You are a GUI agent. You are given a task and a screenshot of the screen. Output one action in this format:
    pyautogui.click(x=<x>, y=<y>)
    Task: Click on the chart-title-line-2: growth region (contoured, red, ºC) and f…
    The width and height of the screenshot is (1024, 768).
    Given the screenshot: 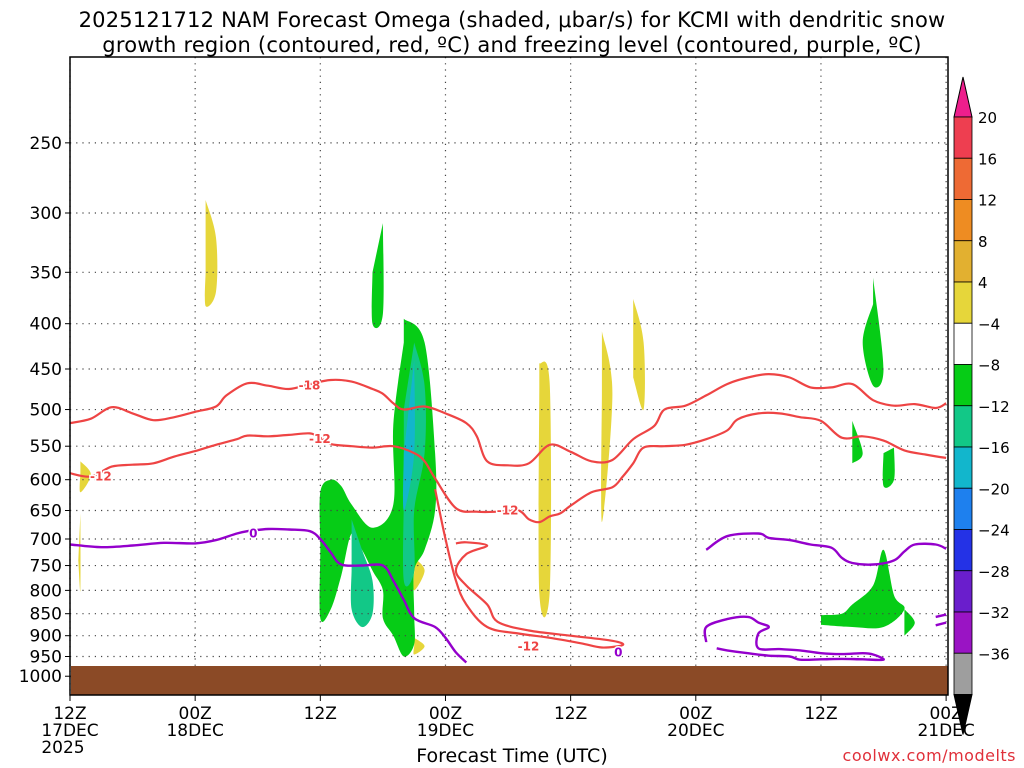 What is the action you would take?
    pyautogui.click(x=512, y=45)
    